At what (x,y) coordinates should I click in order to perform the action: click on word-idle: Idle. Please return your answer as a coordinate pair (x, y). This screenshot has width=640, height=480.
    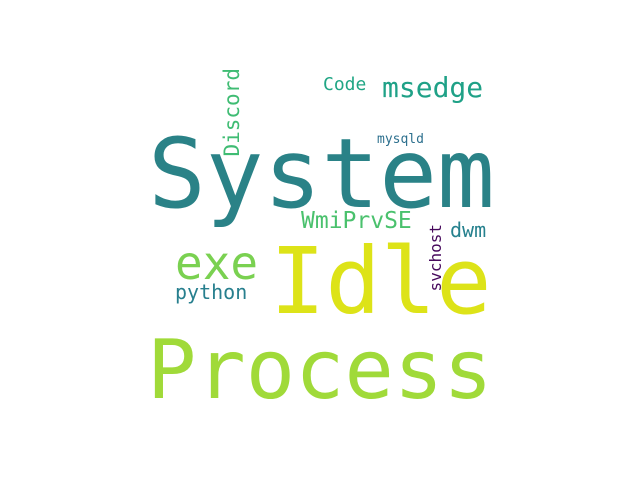
    Looking at the image, I should click on (381, 281).